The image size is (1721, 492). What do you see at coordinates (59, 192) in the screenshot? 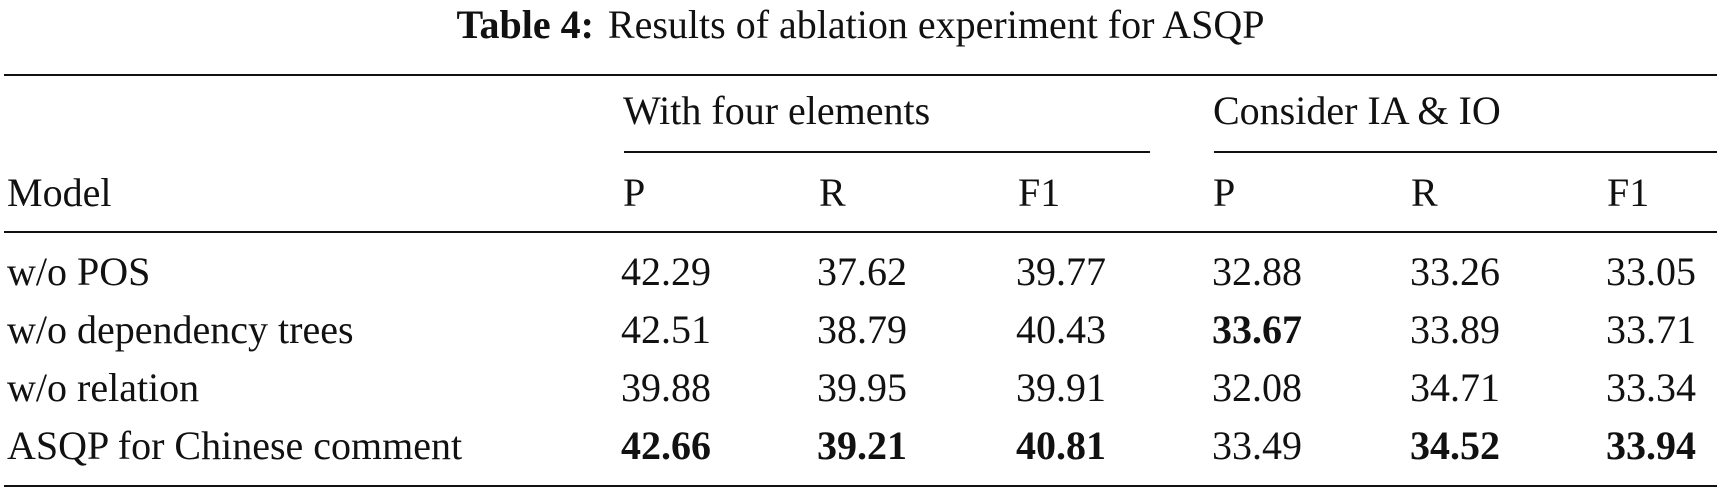
I see `model-column-header: Model` at bounding box center [59, 192].